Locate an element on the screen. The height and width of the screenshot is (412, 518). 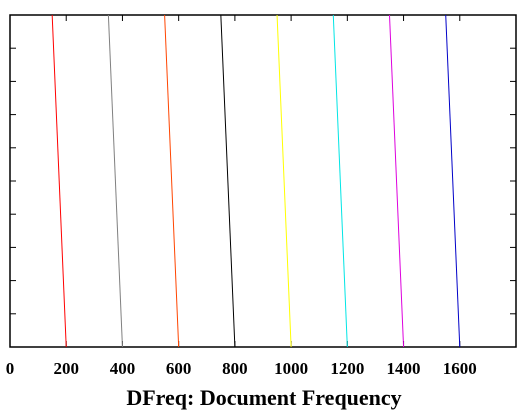
x-tick-label-5: 1000 is located at coordinates (291, 368).